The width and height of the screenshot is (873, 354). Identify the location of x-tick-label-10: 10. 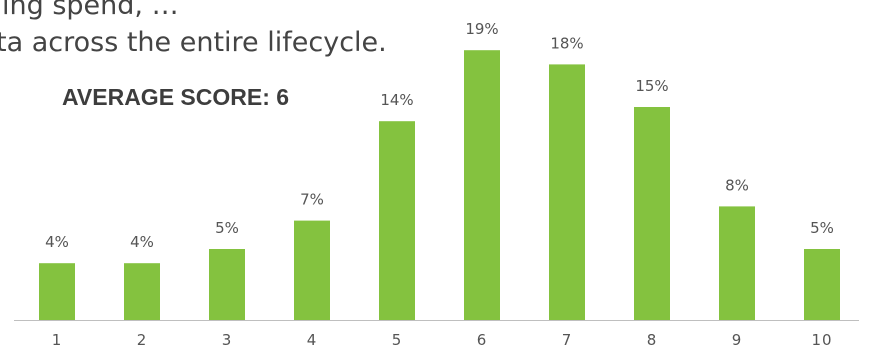
(821, 340).